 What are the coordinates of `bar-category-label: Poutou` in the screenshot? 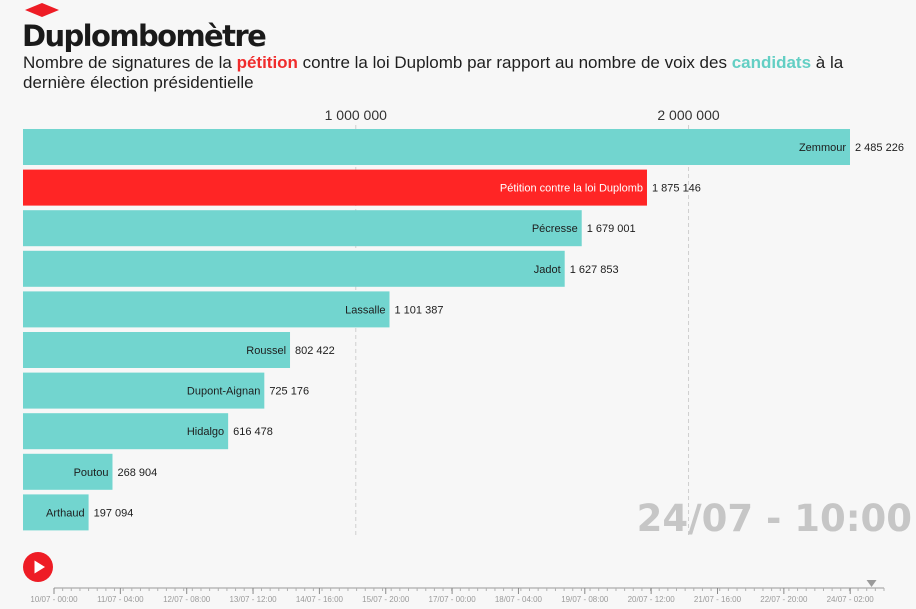 It's located at (91, 473).